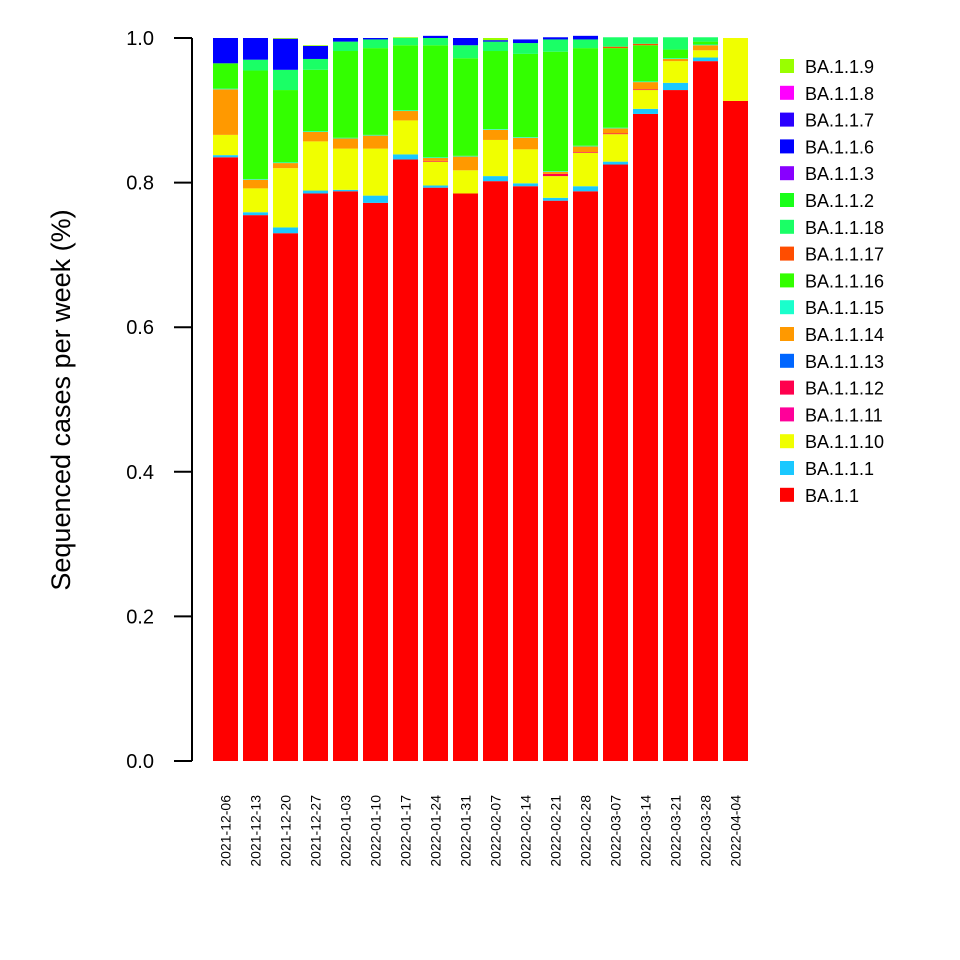  Describe the element at coordinates (466, 831) in the screenshot. I see `x-tick-label: 2022-01-31` at that location.